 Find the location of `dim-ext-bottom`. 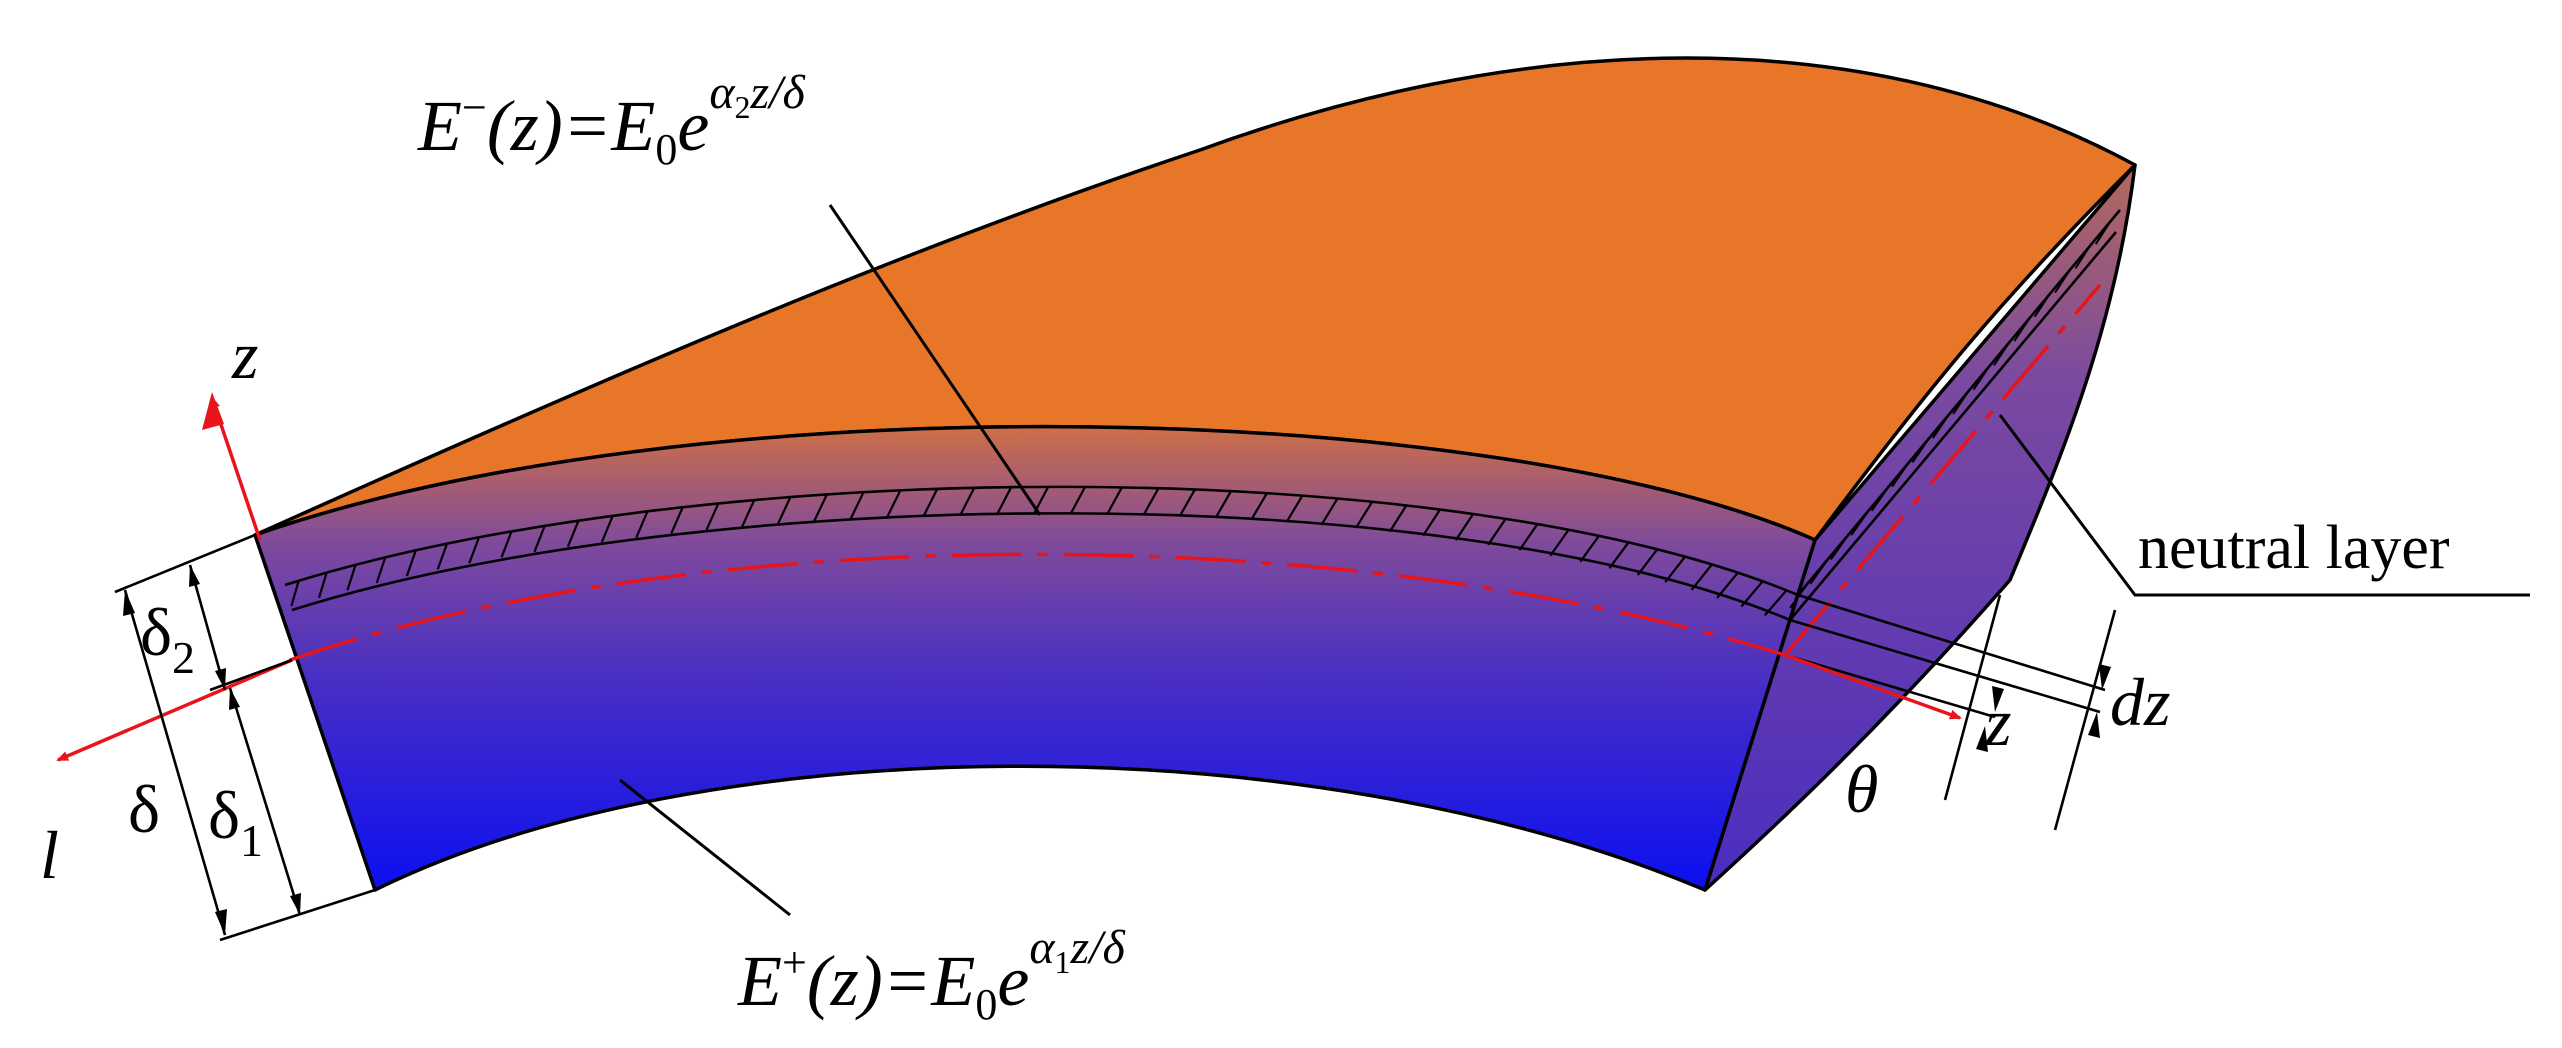

dim-ext-bottom is located at coordinates (297, 915).